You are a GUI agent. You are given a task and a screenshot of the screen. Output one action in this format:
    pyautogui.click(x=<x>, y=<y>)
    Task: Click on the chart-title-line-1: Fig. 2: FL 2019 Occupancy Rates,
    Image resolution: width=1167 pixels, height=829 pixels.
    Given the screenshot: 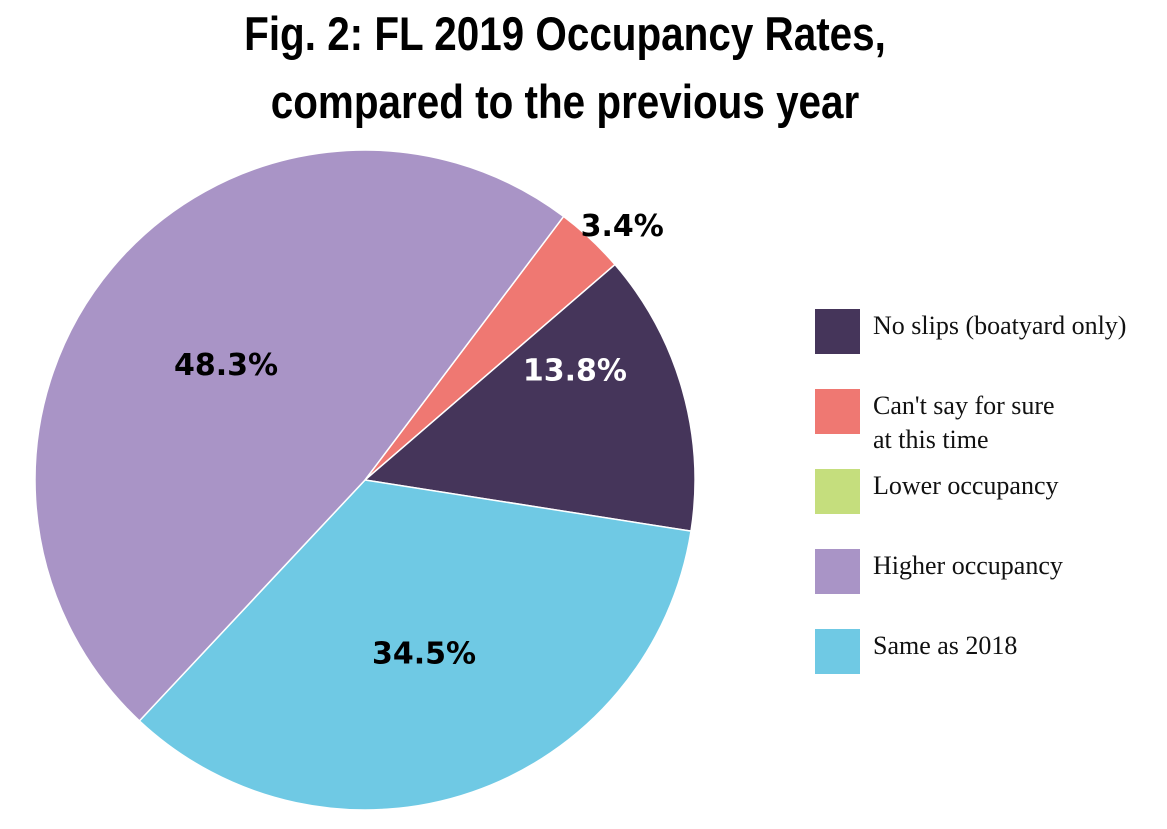 What is the action you would take?
    pyautogui.click(x=565, y=33)
    